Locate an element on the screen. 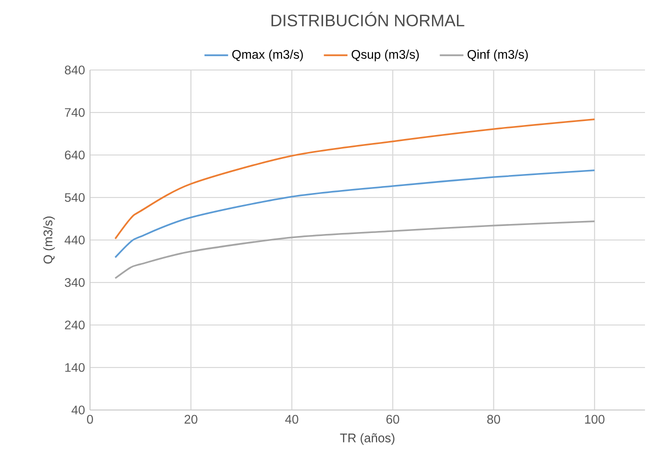 Image resolution: width=657 pixels, height=462 pixels. y-tick-label: 140 is located at coordinates (75, 367).